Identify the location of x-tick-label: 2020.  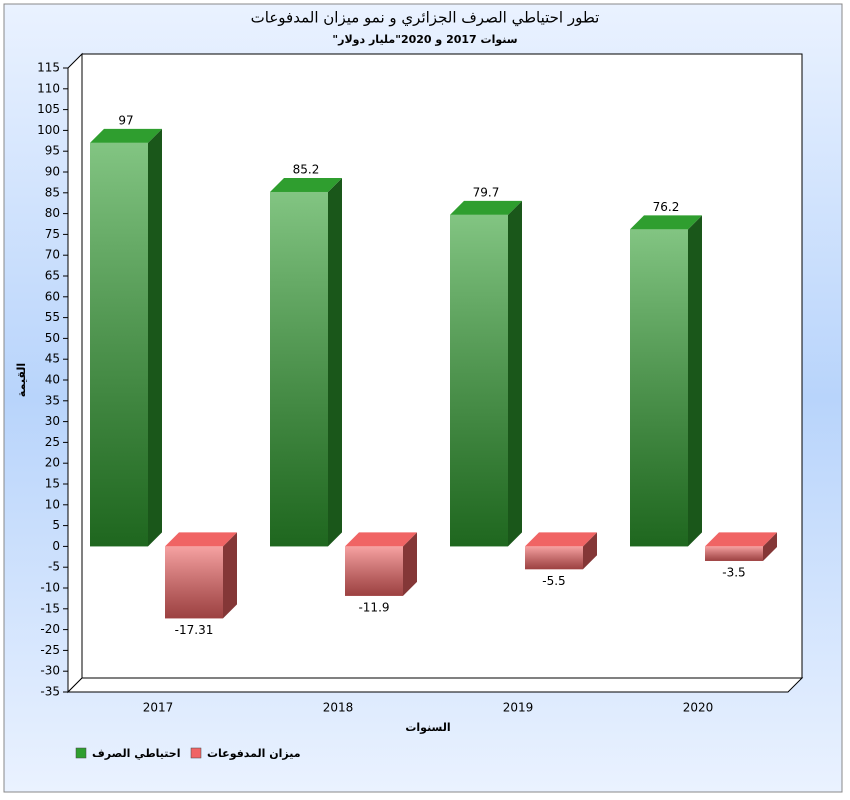
(698, 708).